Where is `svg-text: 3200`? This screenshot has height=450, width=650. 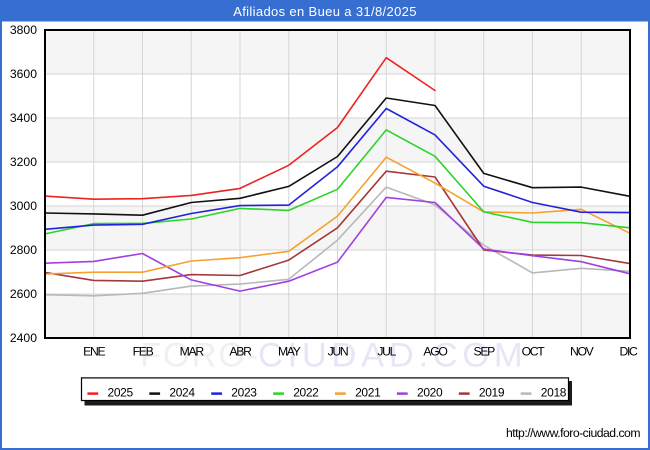
svg-text: 3200 is located at coordinates (23, 162).